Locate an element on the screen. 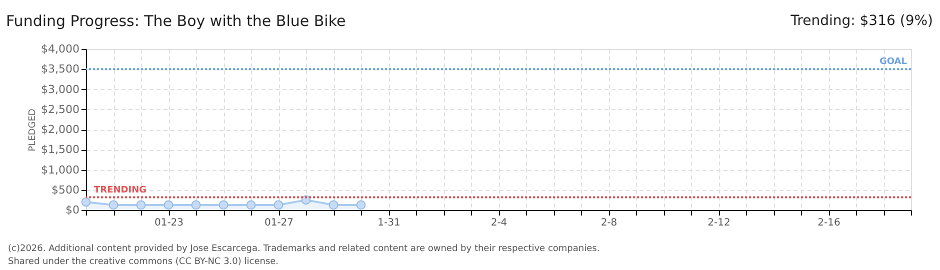  text: (c)2026. Additional content provided by Jose Escarcega. Trademarks and related content are owned by their respective companies. is located at coordinates (304, 249).